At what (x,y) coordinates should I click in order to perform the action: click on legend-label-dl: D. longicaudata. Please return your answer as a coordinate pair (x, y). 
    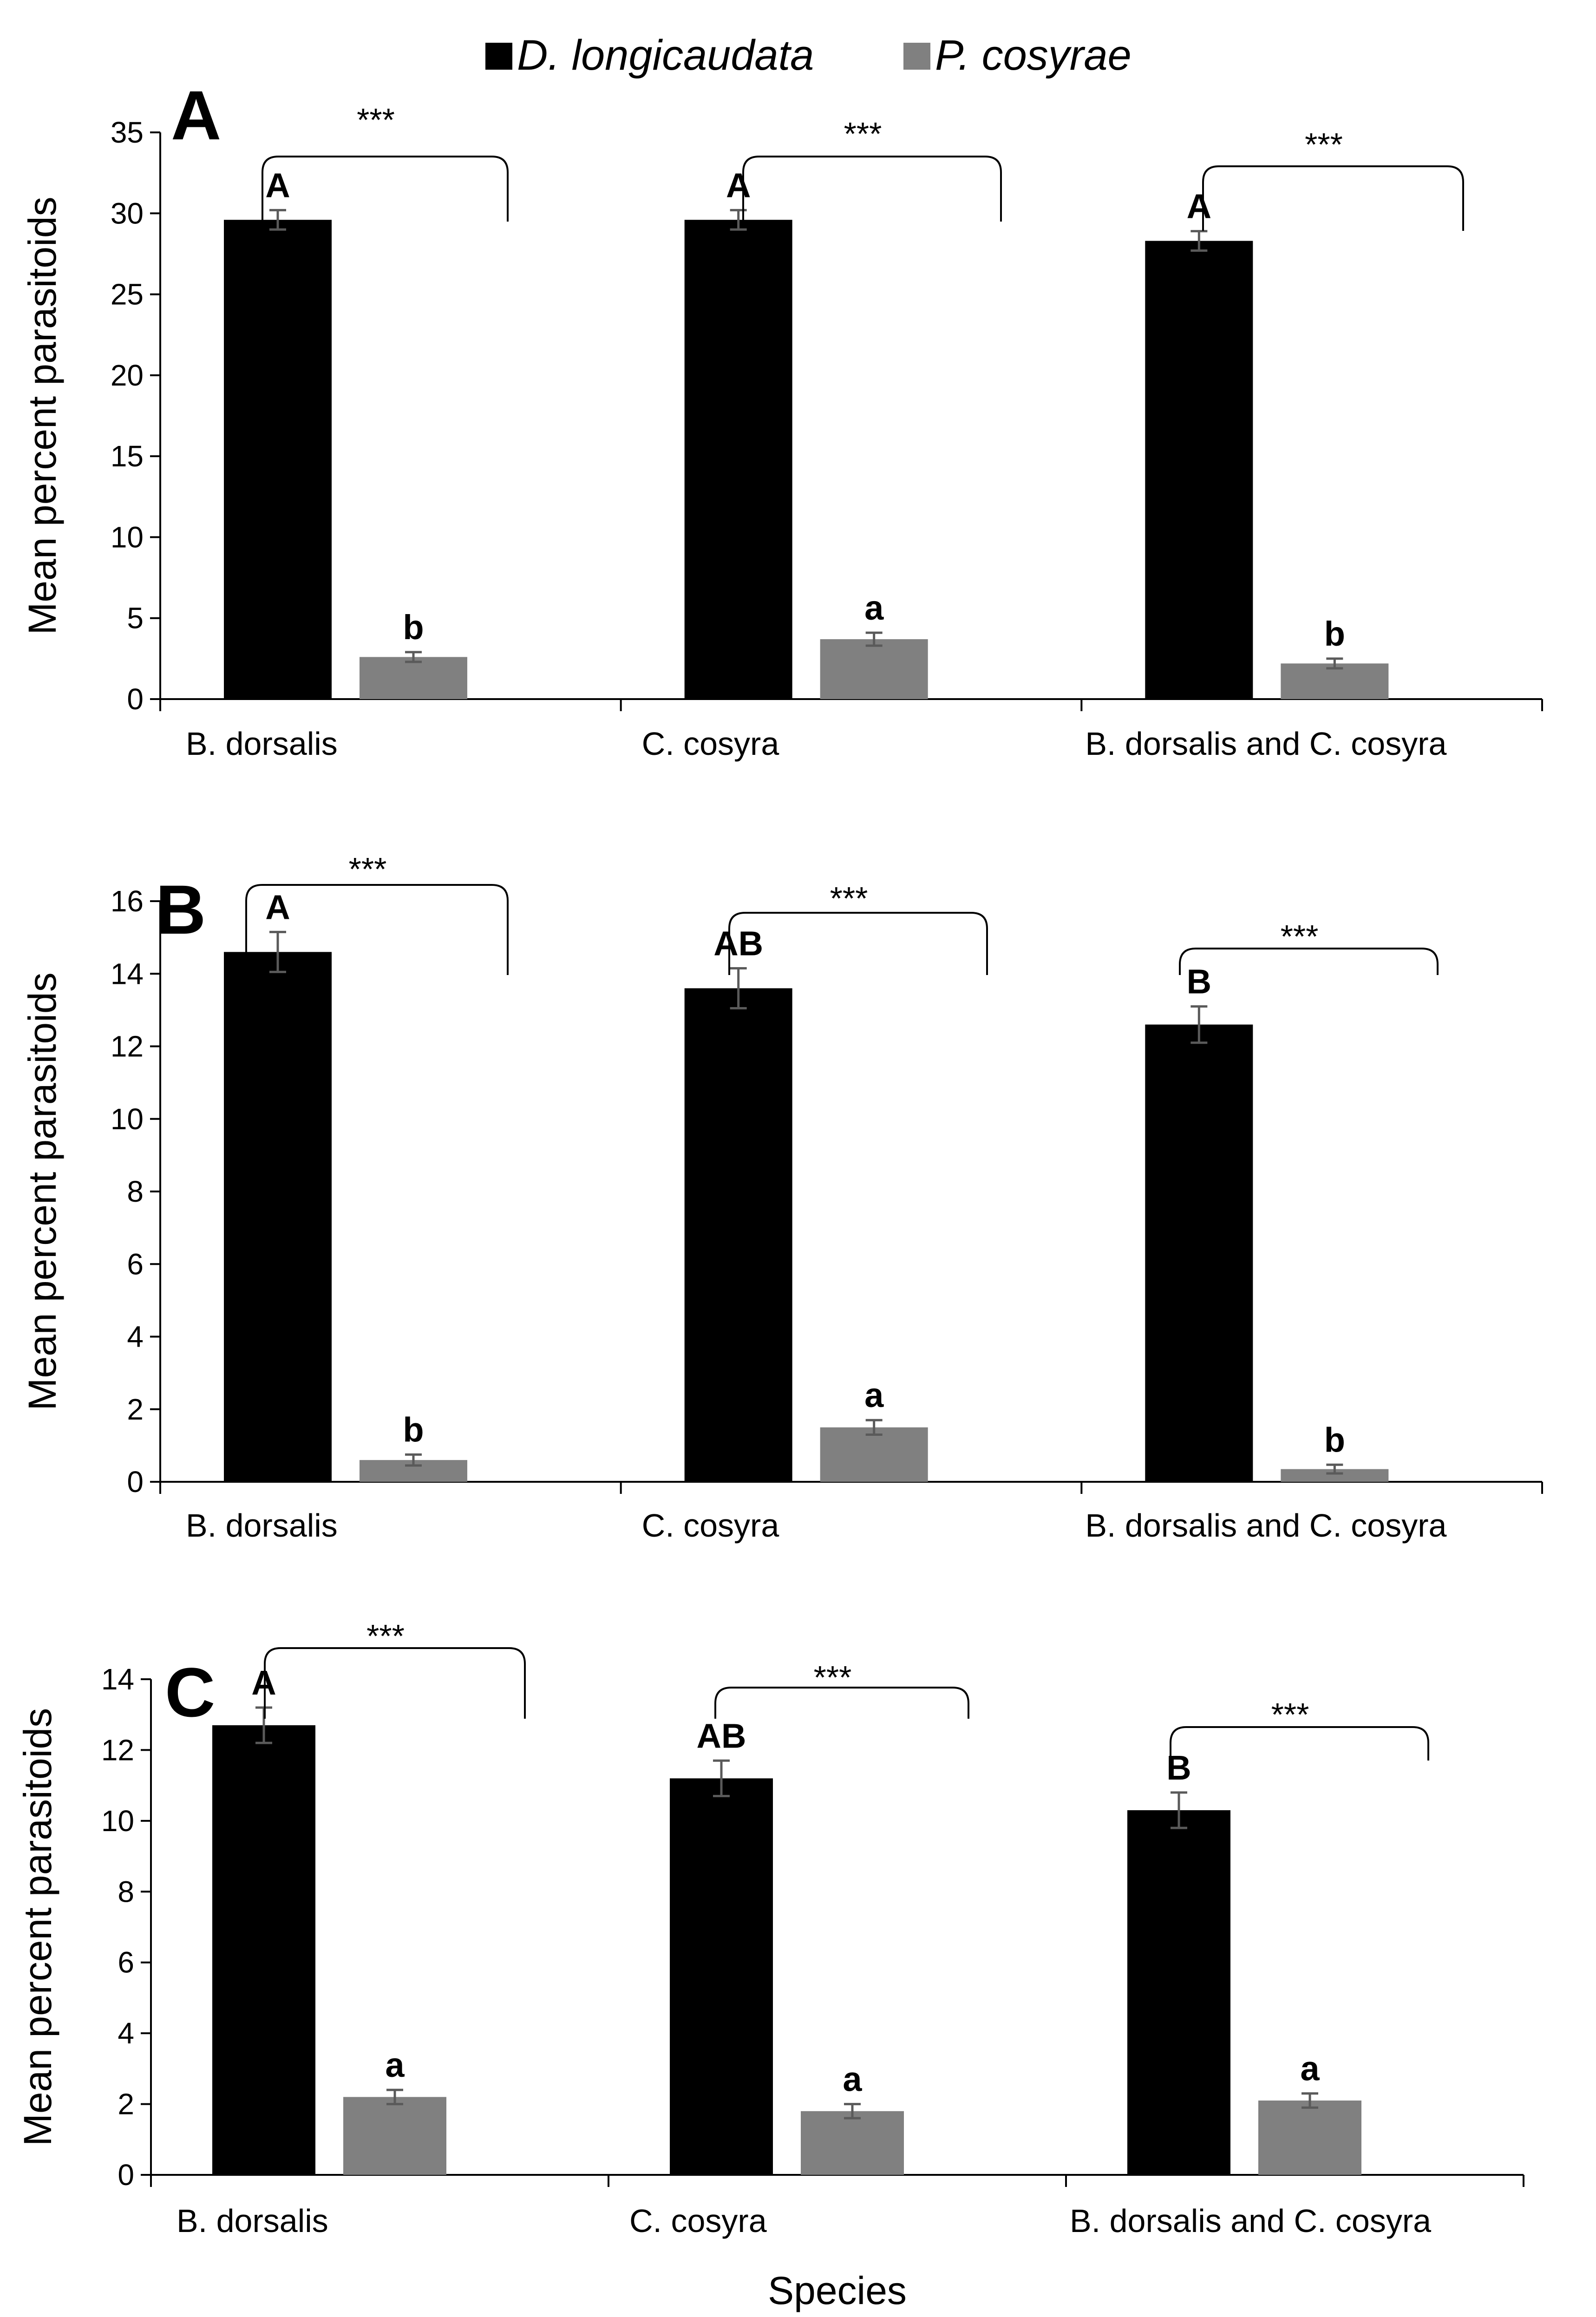
    Looking at the image, I should click on (665, 56).